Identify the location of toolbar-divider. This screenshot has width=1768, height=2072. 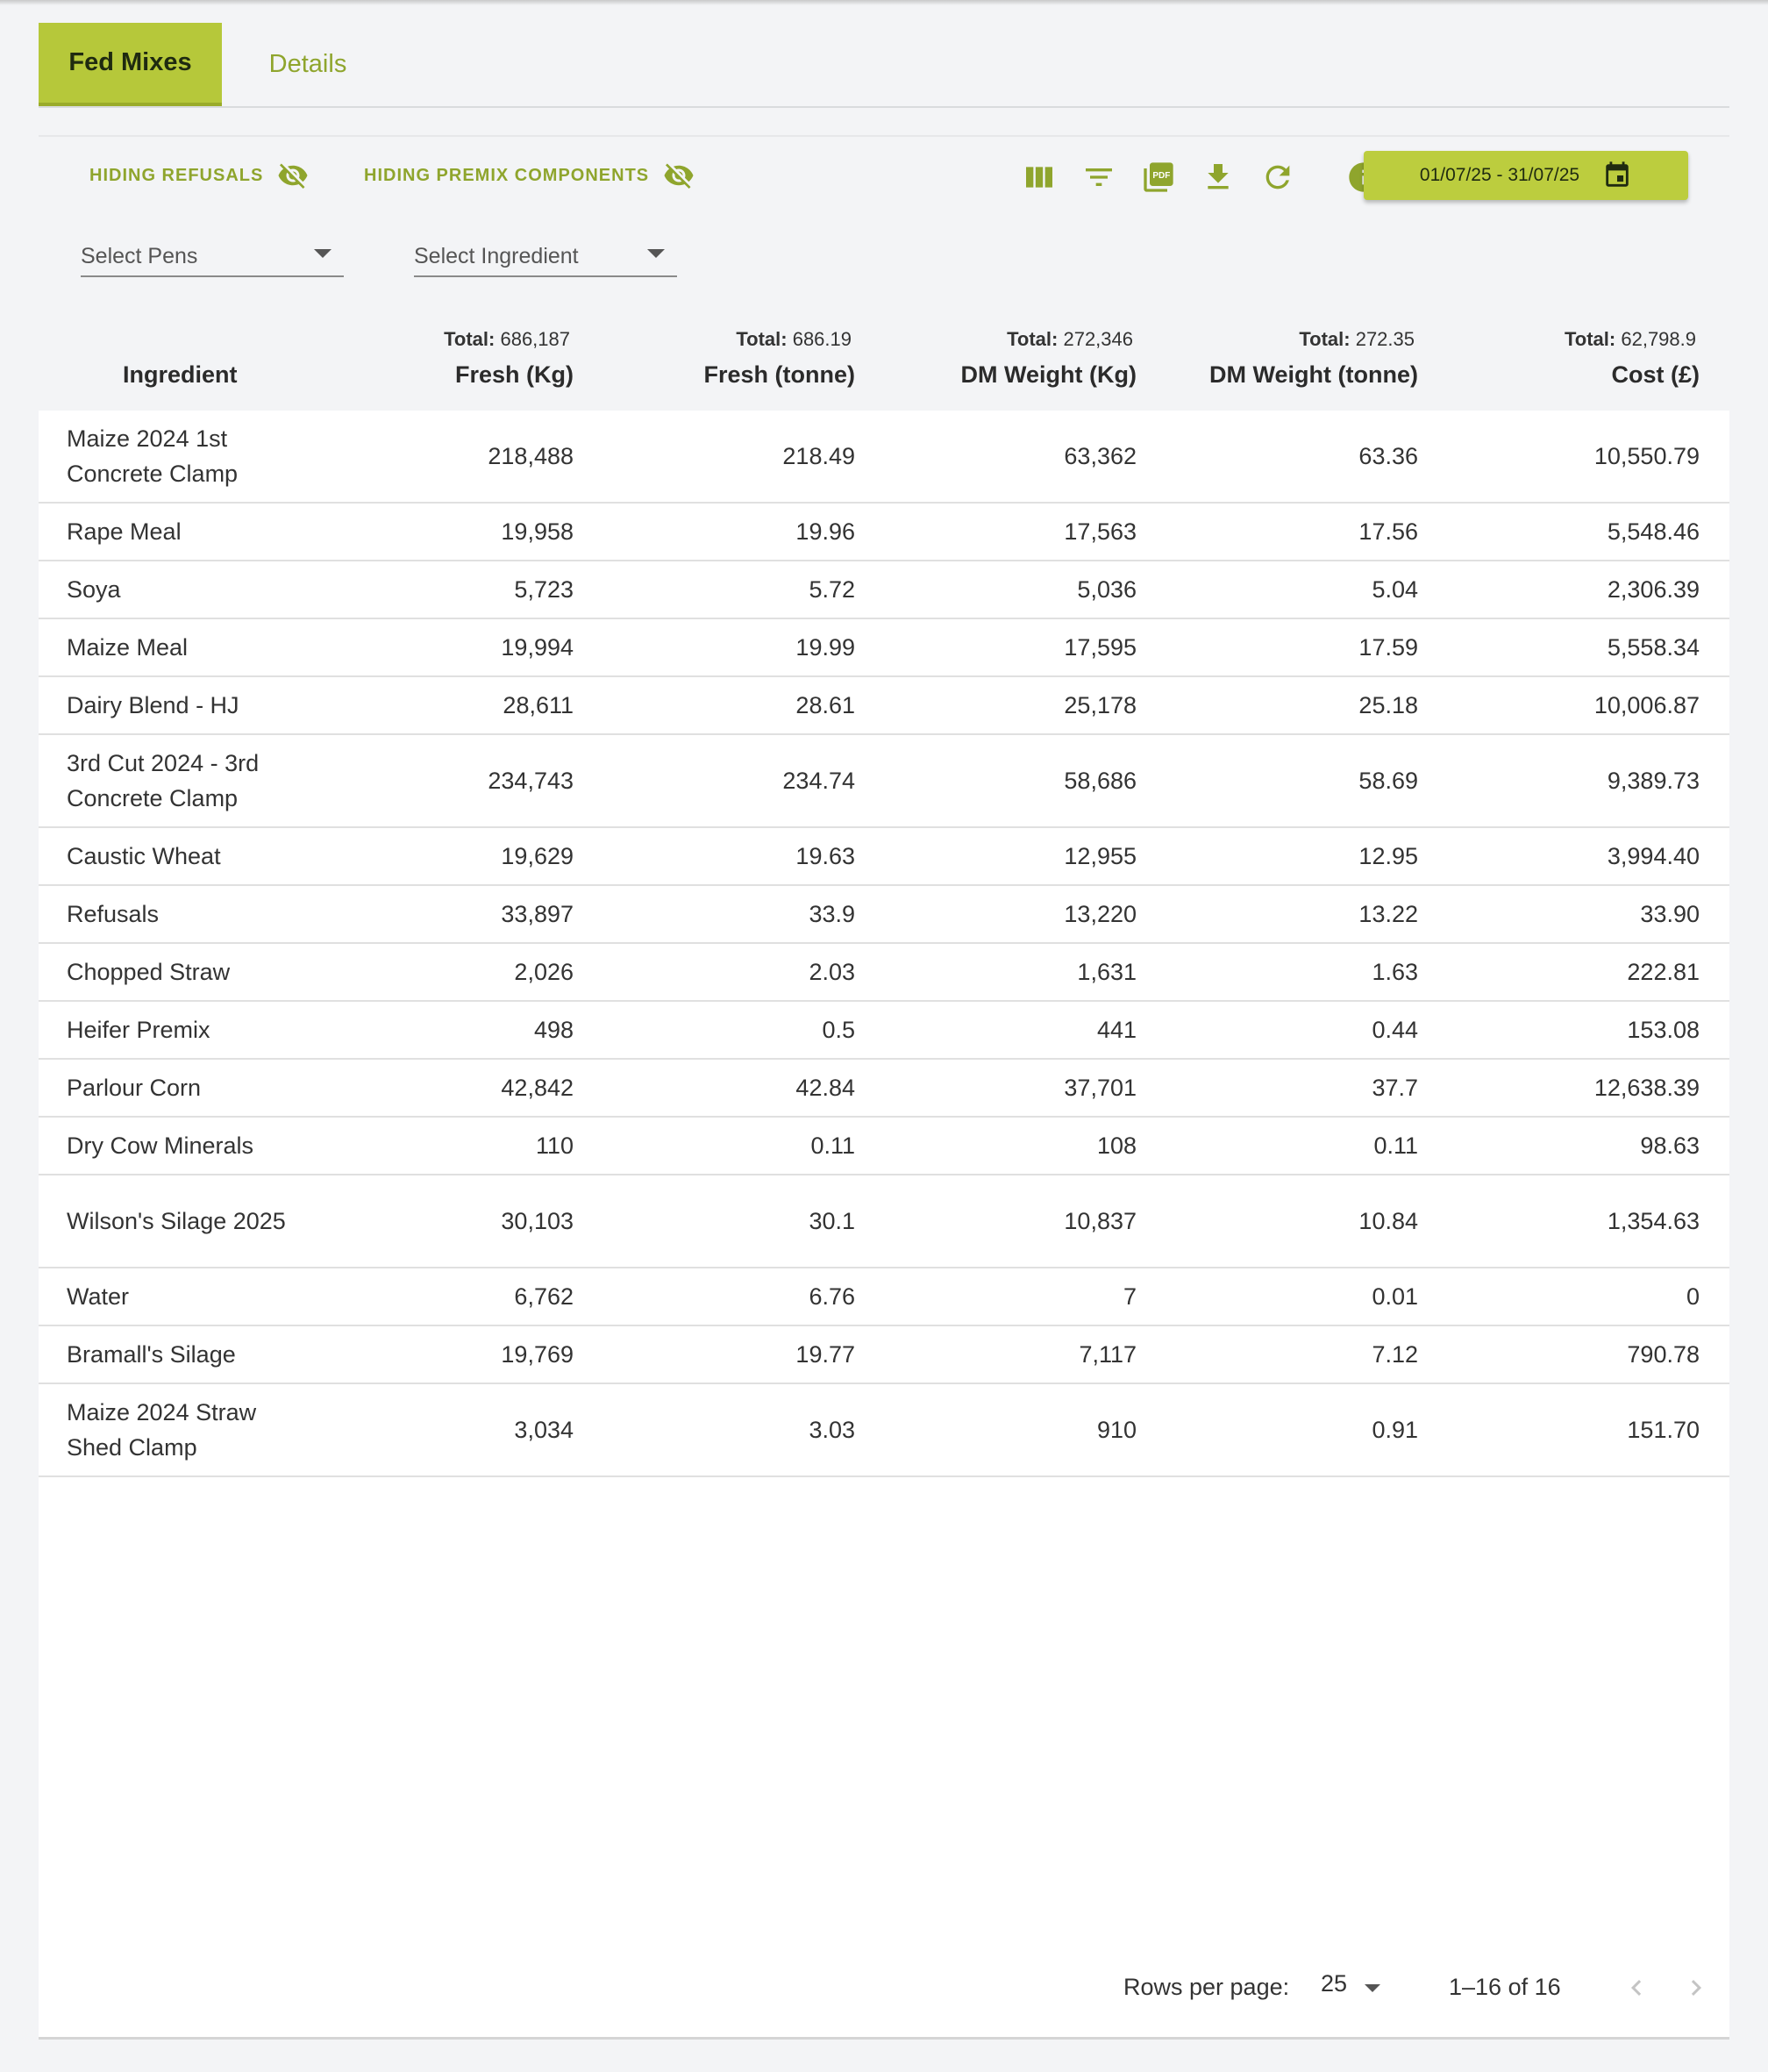
(884, 136).